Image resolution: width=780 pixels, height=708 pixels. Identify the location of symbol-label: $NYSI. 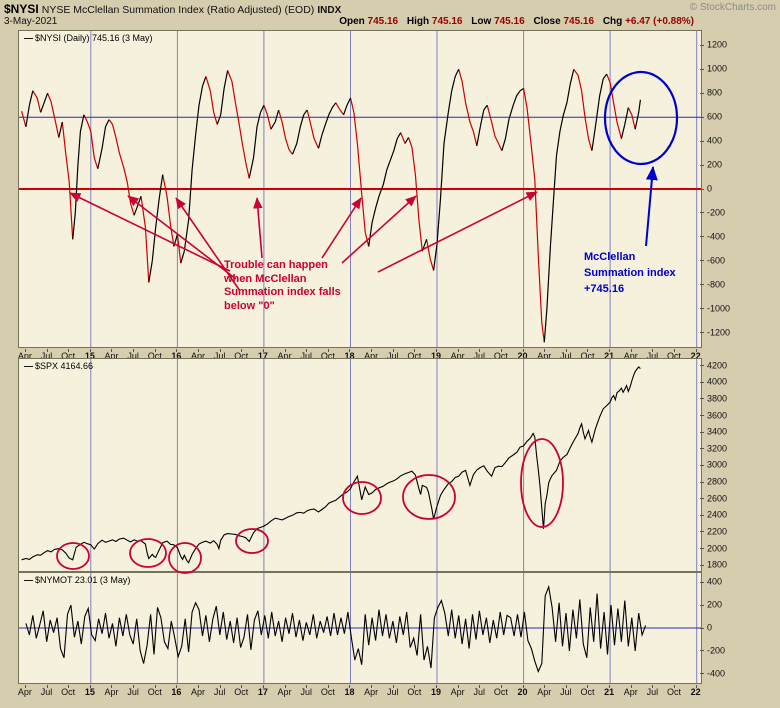
(21, 9).